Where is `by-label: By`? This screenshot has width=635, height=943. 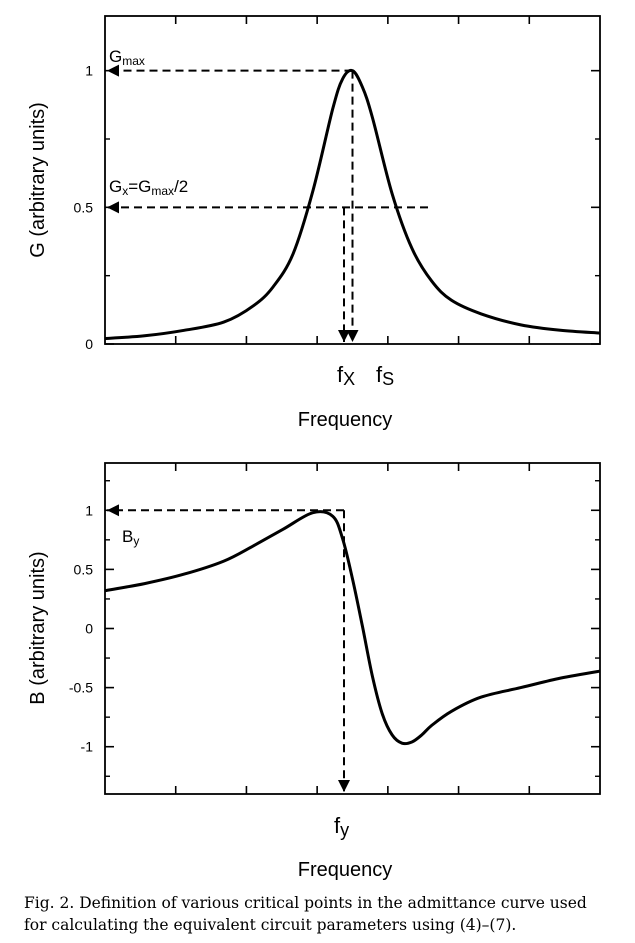
by-label: By is located at coordinates (130, 537).